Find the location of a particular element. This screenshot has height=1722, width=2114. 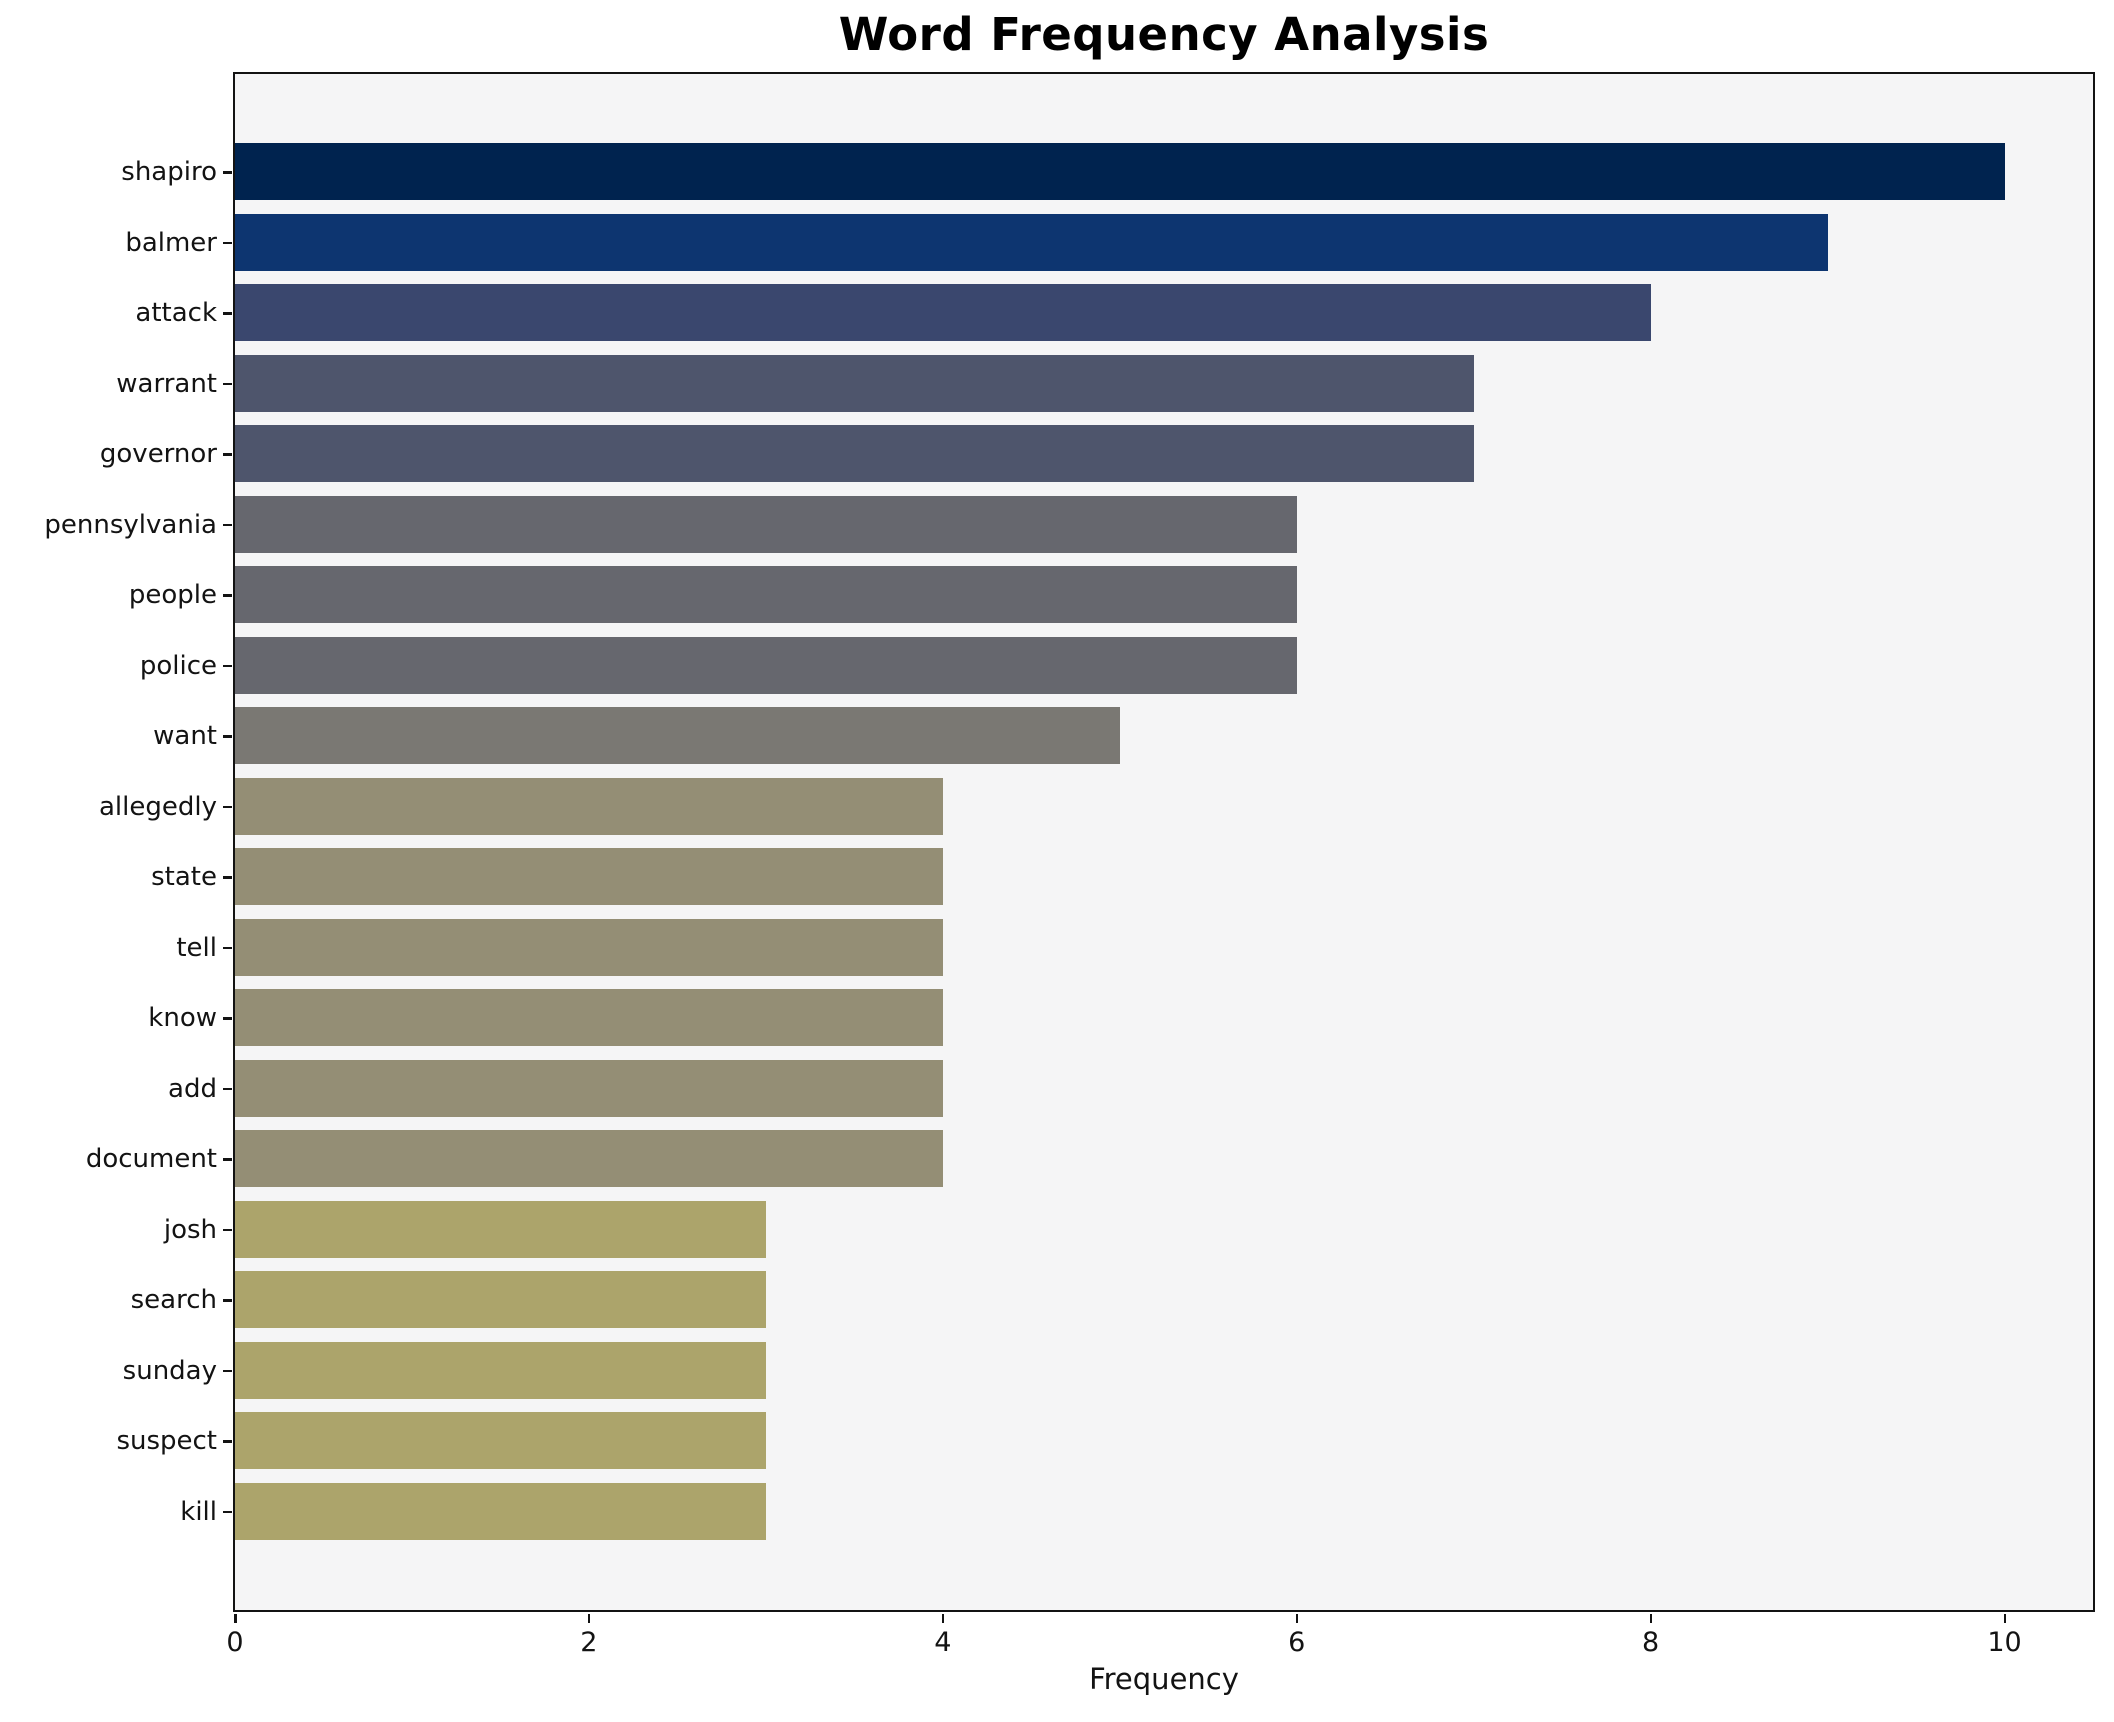

y-tick-label: sunday is located at coordinates (169, 1370).